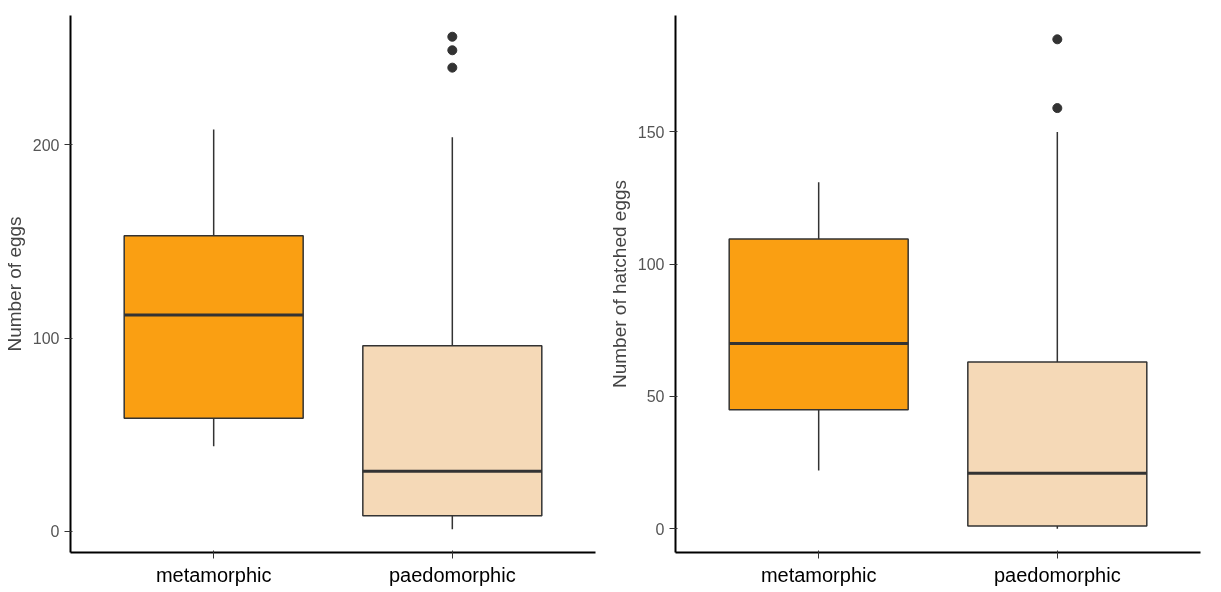  Describe the element at coordinates (14, 284) in the screenshot. I see `y-axis-title: Number of eggs` at that location.